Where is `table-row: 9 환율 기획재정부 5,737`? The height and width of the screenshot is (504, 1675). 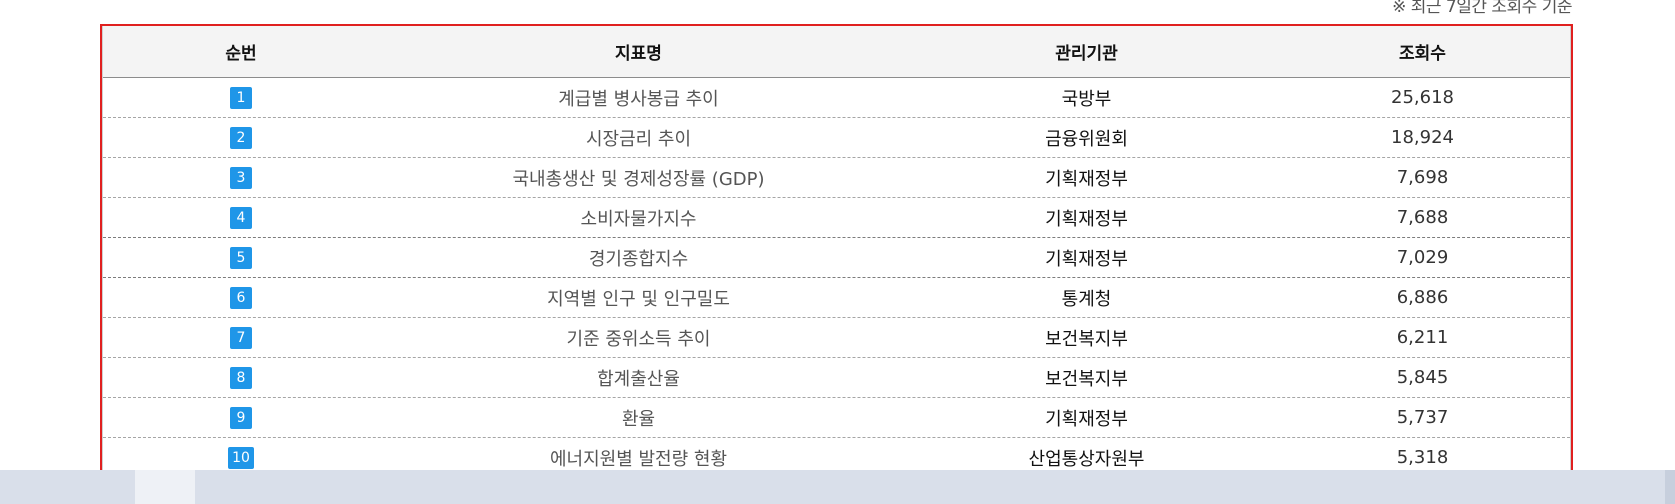 table-row: 9 환율 기획재정부 5,737 is located at coordinates (836, 418).